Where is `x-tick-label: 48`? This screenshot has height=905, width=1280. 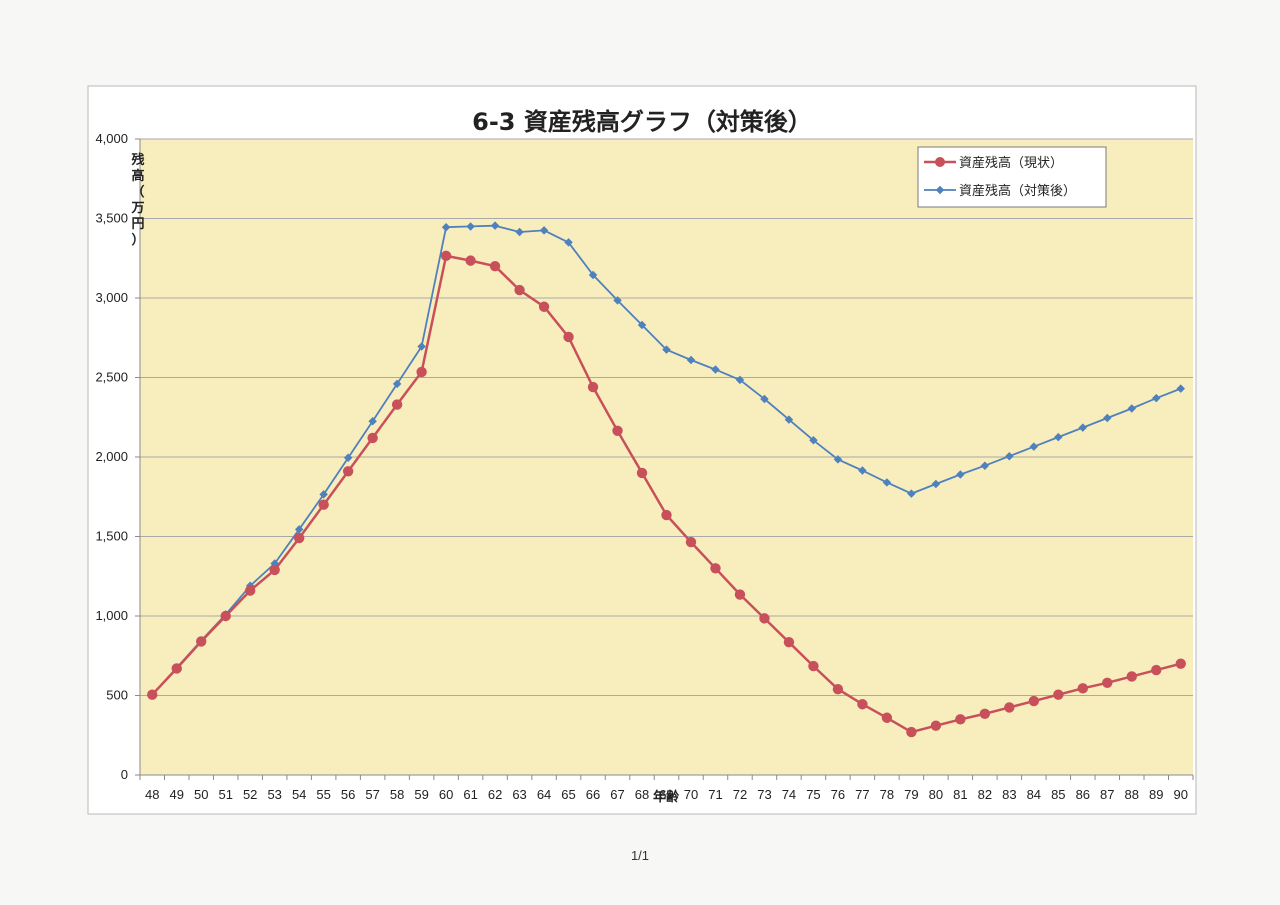 x-tick-label: 48 is located at coordinates (152, 794).